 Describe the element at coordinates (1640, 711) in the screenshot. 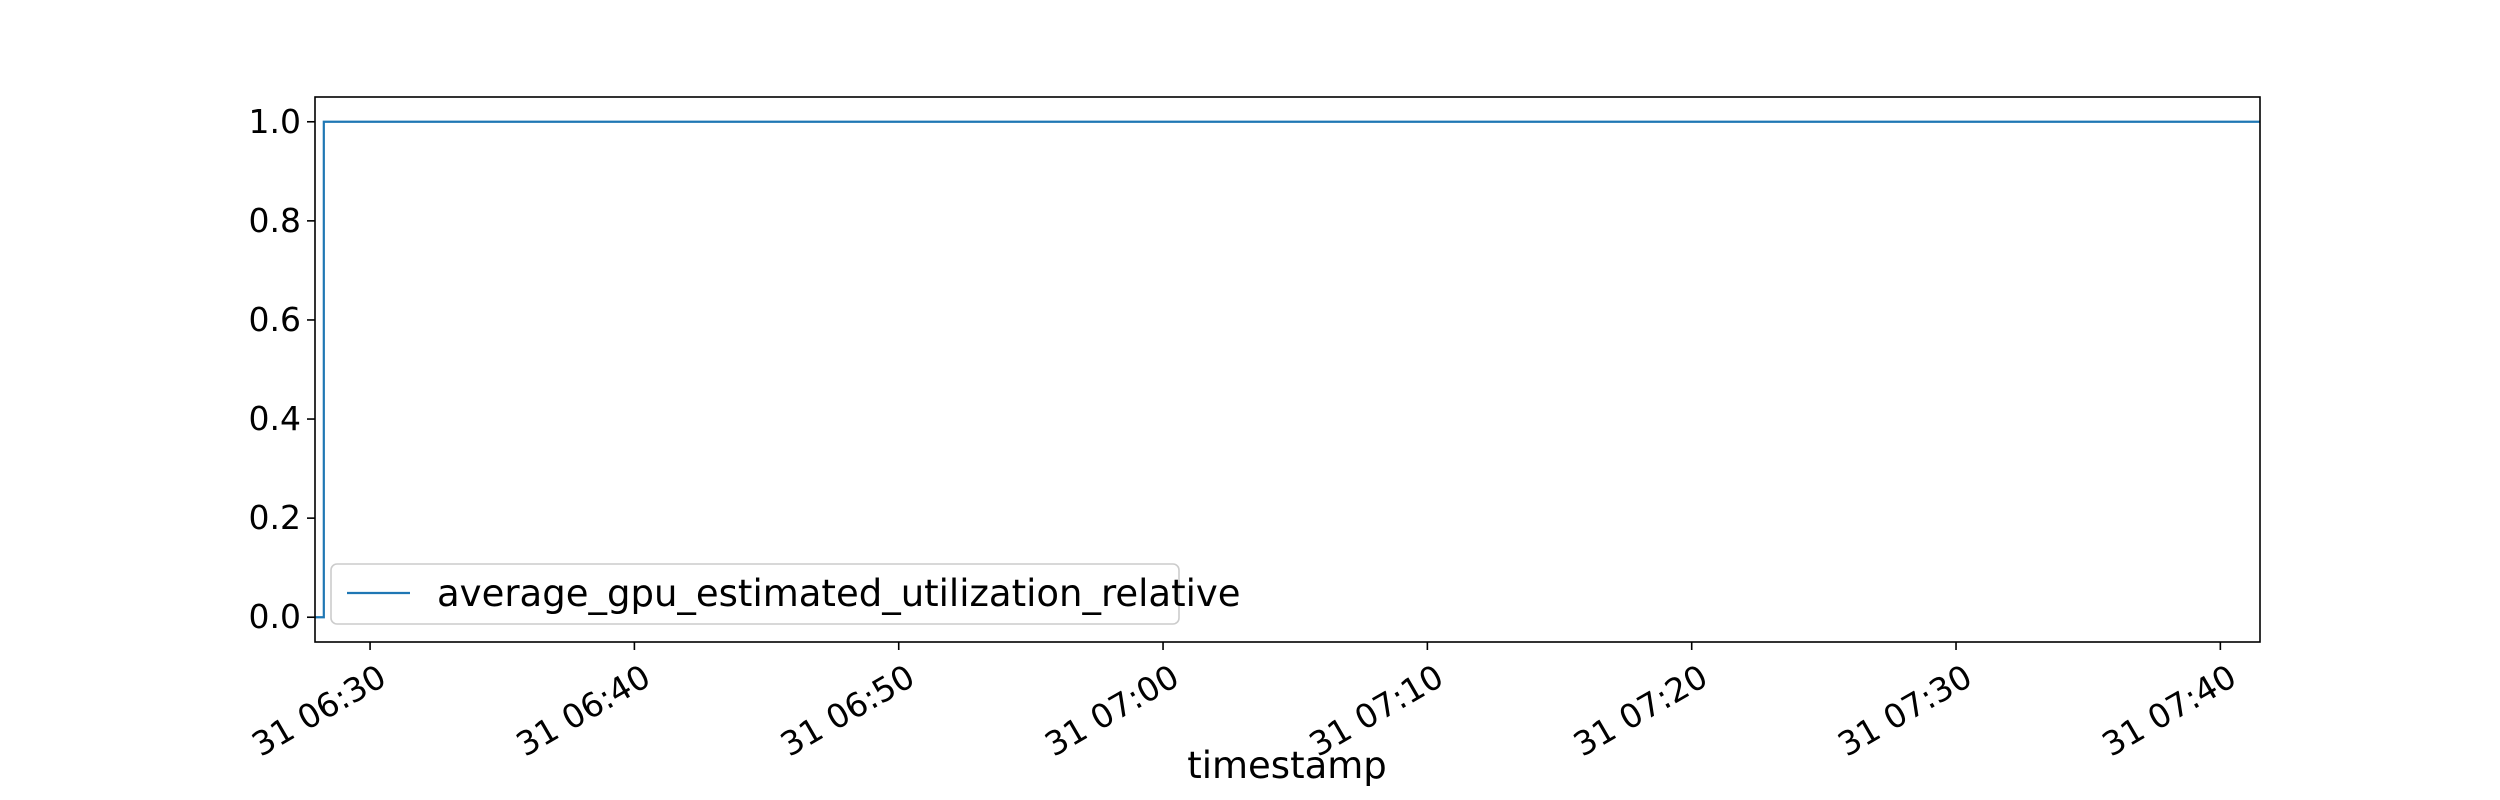

I see `x-tick-label: 31 07:20` at that location.